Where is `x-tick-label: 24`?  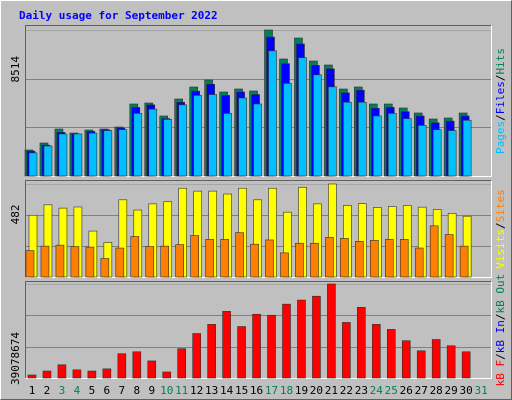
x-tick-label: 24 is located at coordinates (377, 390).